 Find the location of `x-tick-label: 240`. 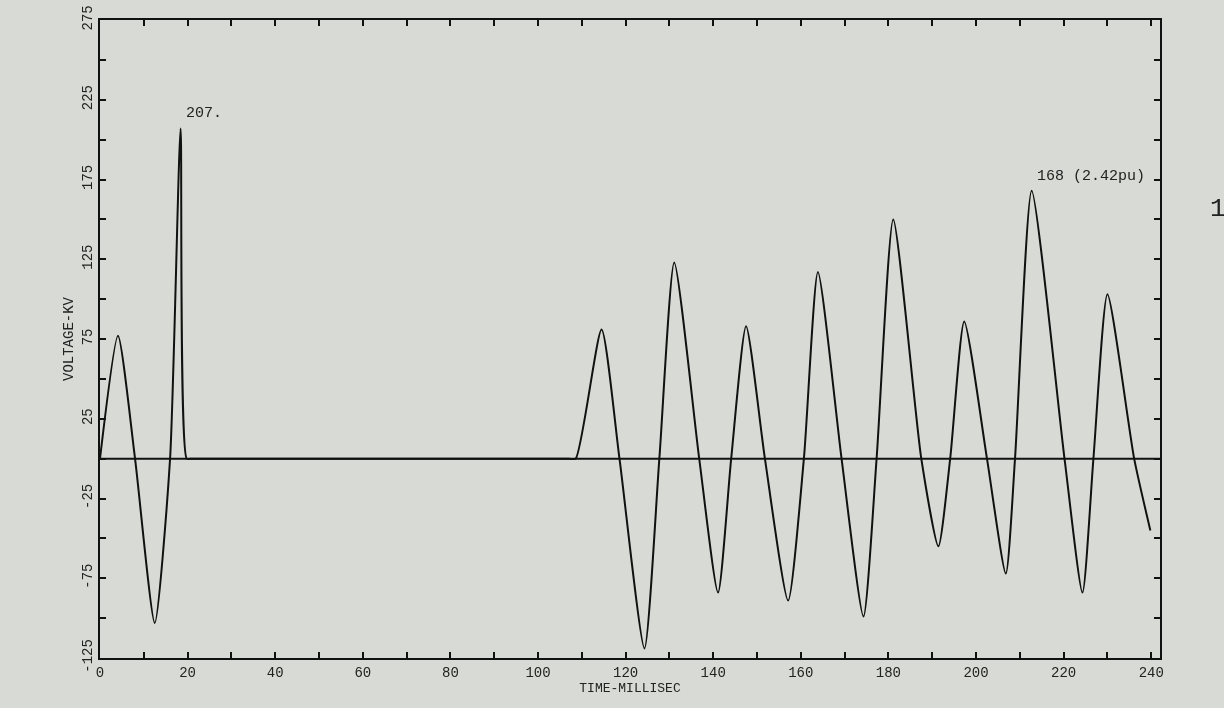

x-tick-label: 240 is located at coordinates (1151, 672).